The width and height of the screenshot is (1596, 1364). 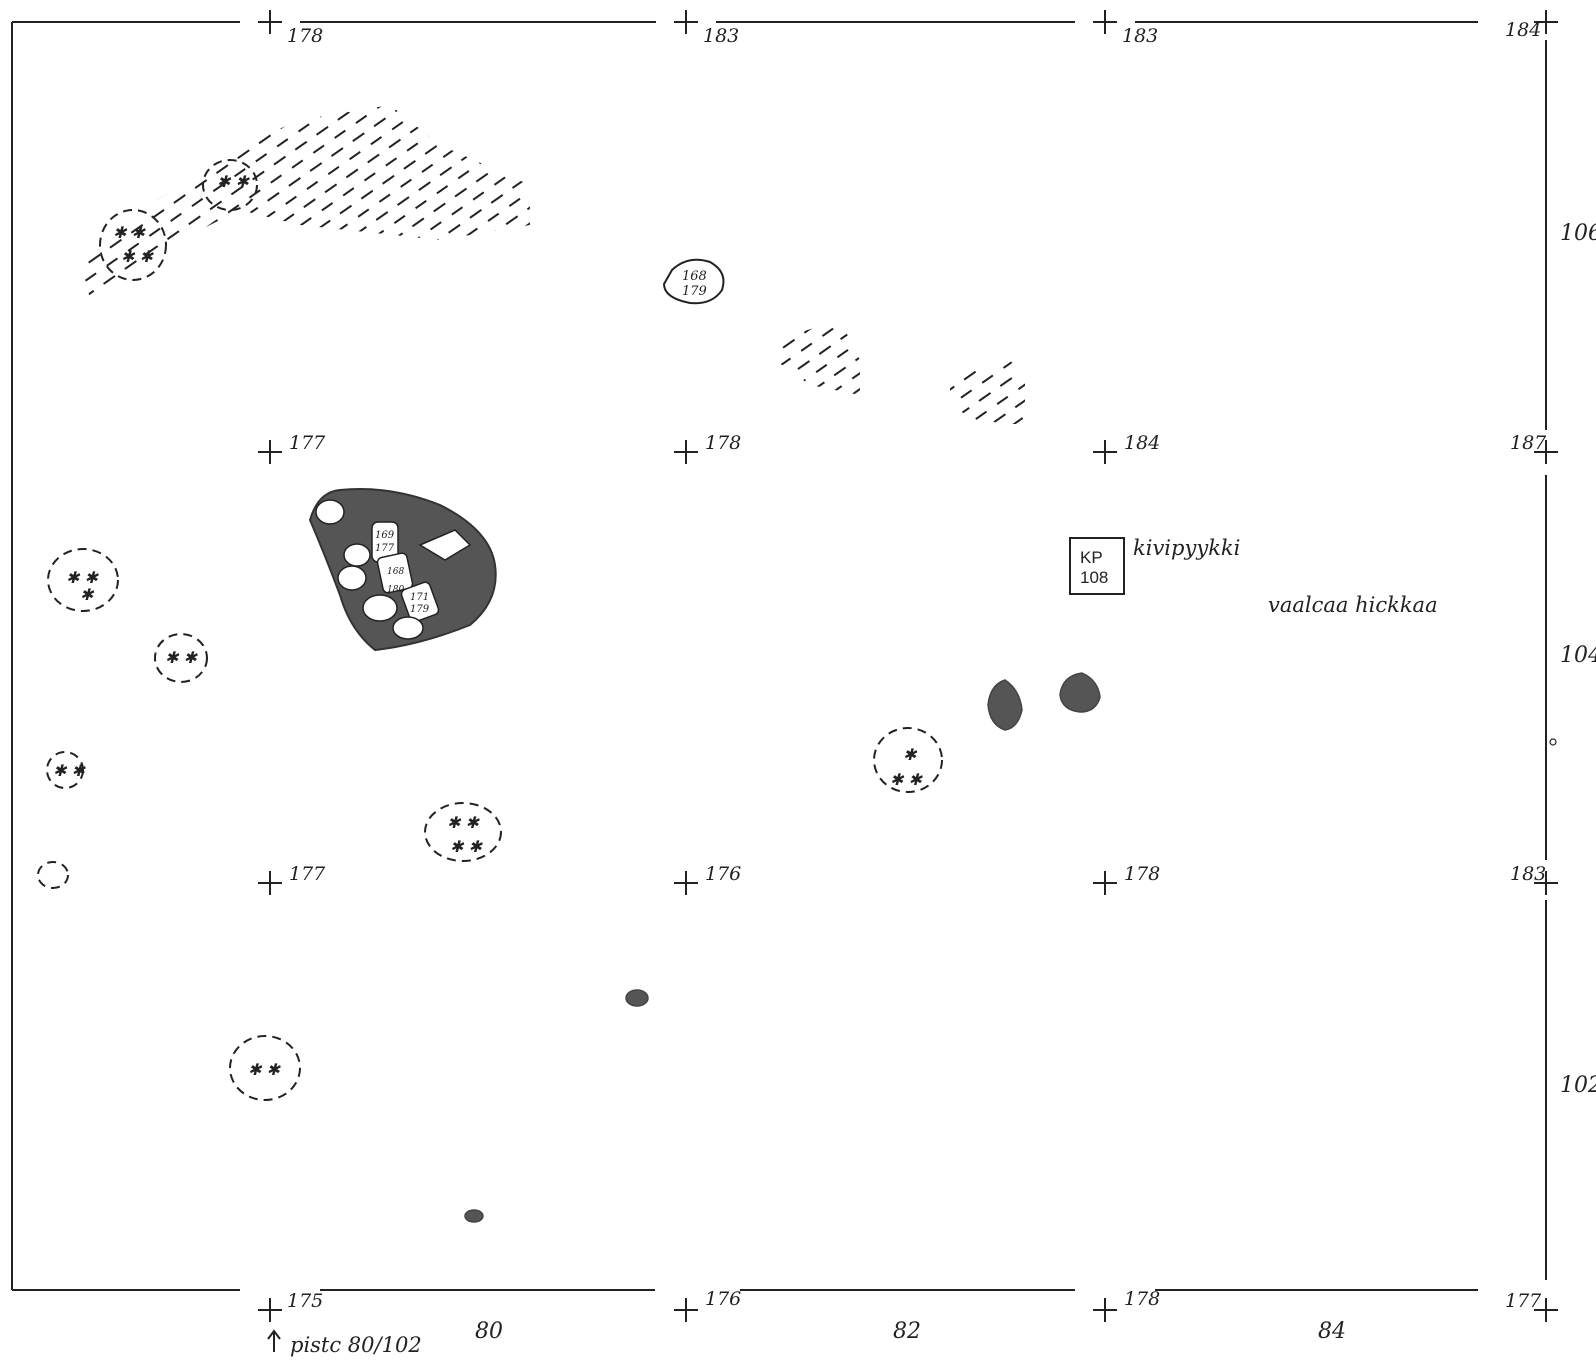 I want to click on find-tag: 168 179, so click(x=693, y=281).